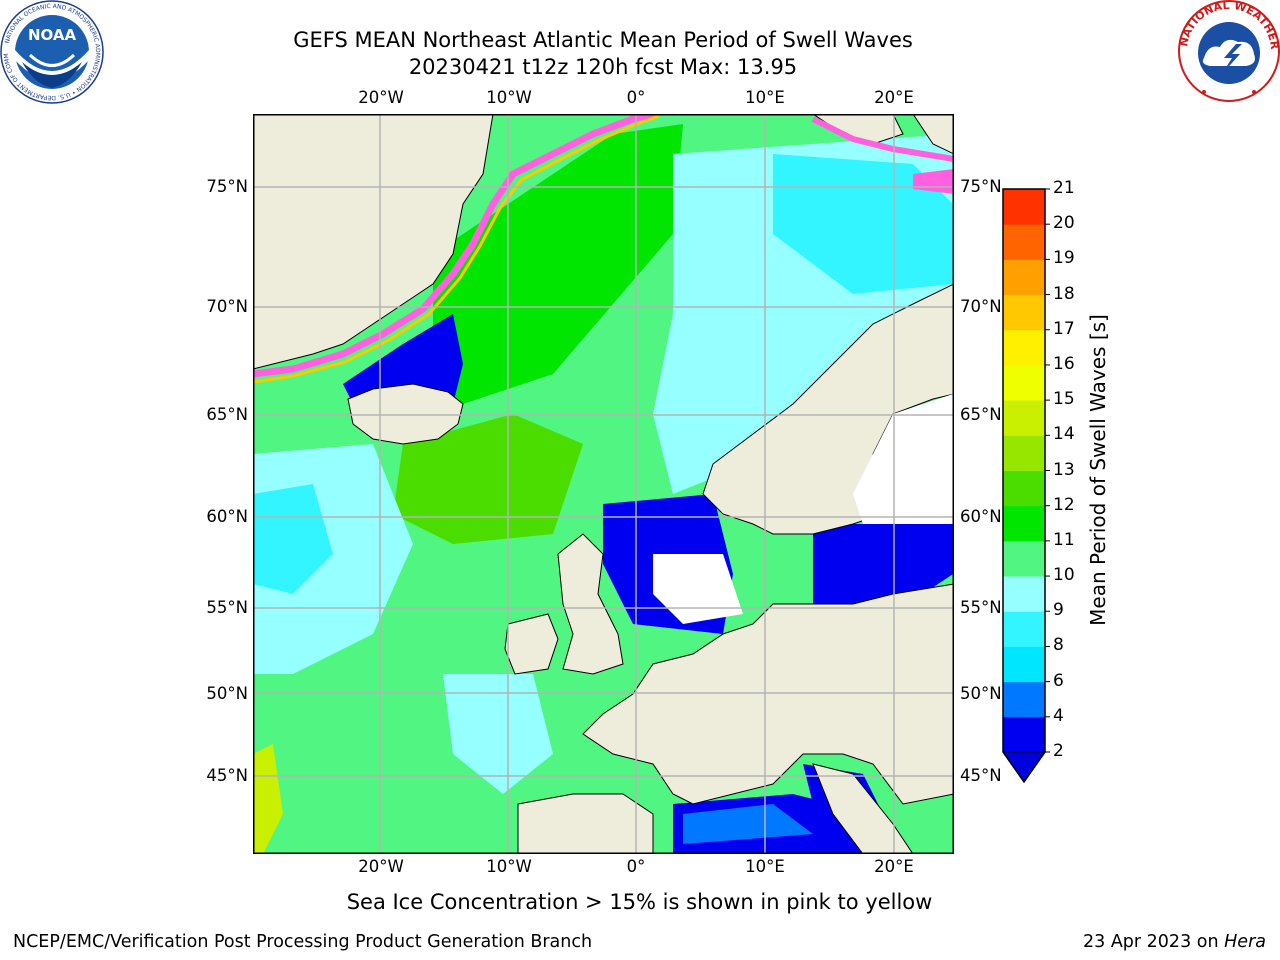  What do you see at coordinates (558, 269) in the screenshot?
I see `swell-band-11s` at bounding box center [558, 269].